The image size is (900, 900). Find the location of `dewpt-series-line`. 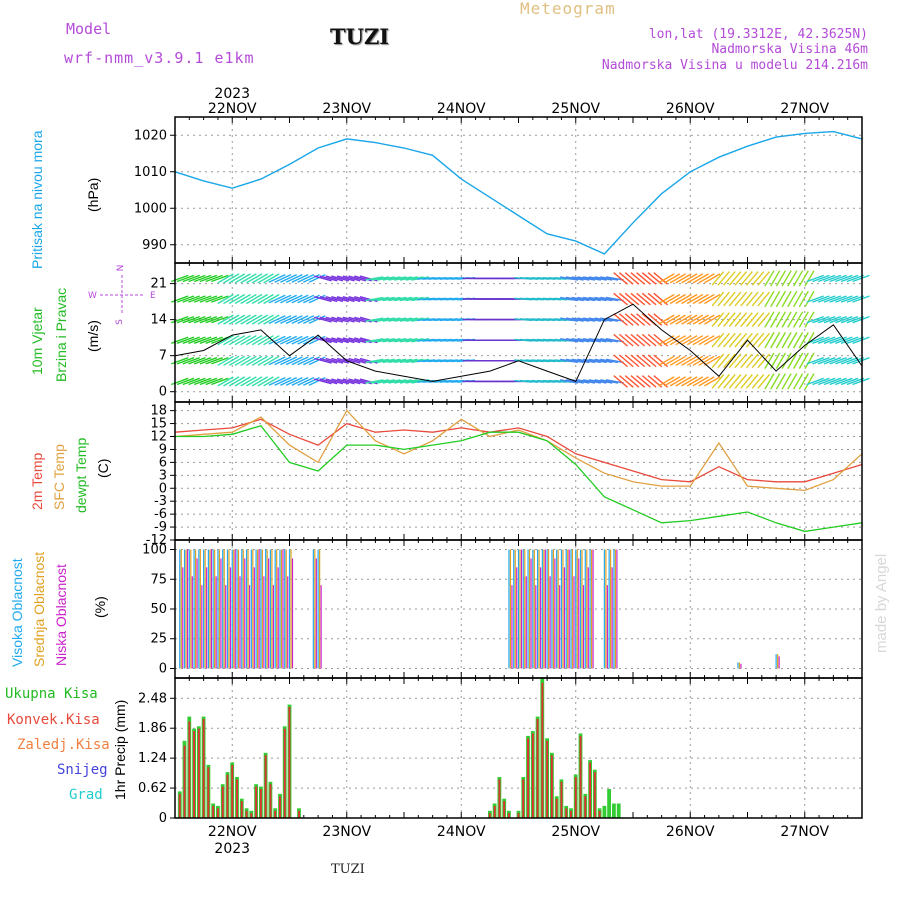

dewpt-series-line is located at coordinates (519, 478).